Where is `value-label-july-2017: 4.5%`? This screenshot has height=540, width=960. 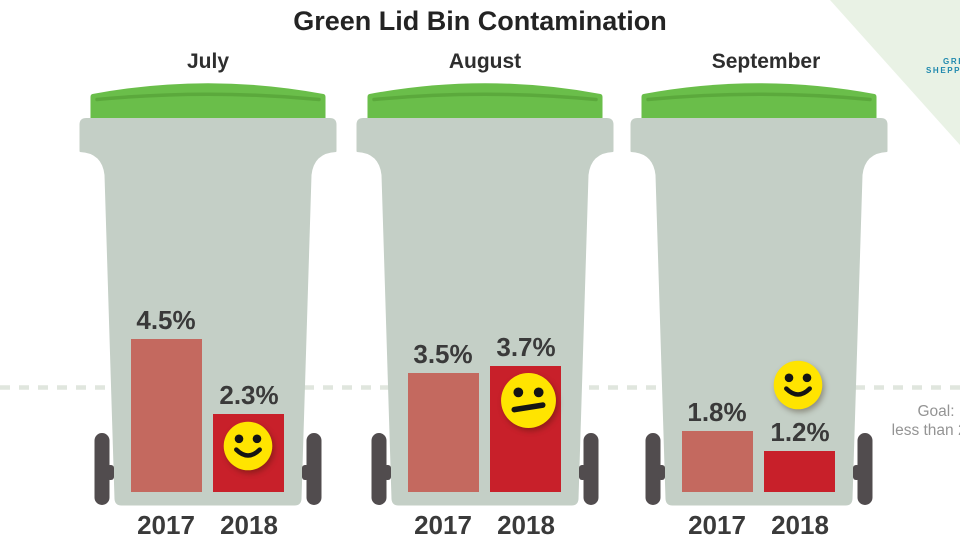 value-label-july-2017: 4.5% is located at coordinates (166, 320).